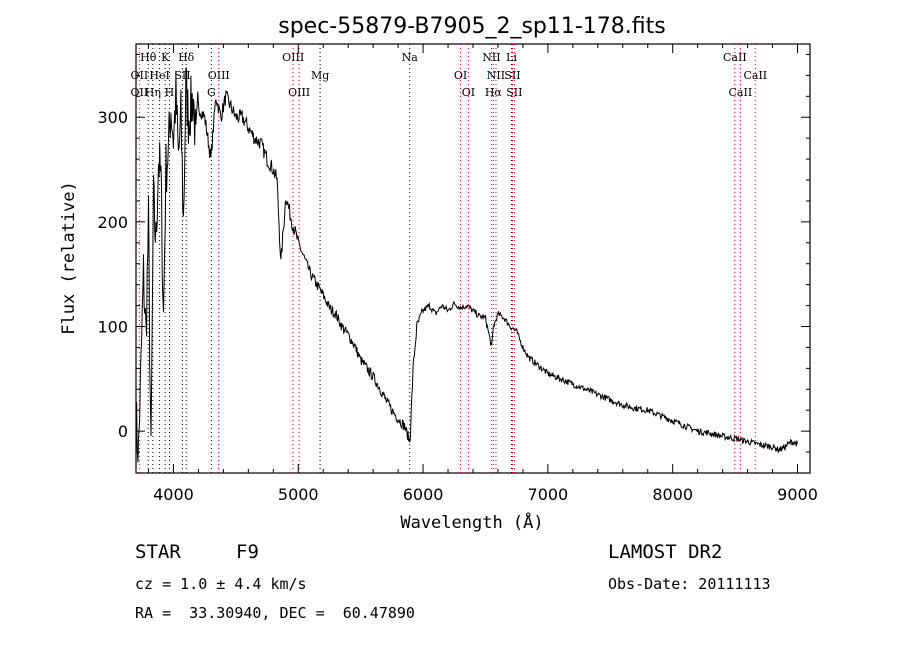 This screenshot has height=650, width=900. Describe the element at coordinates (423, 494) in the screenshot. I see `x-tick-label: 6000` at that location.